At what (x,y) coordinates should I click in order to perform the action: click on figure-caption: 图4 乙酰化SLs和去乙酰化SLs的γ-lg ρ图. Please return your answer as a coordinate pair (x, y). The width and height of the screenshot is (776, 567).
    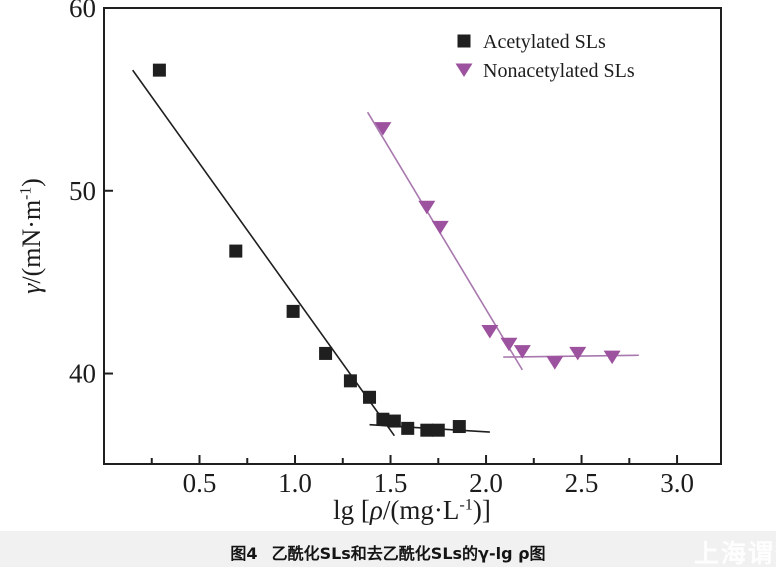
    Looking at the image, I should click on (388, 552).